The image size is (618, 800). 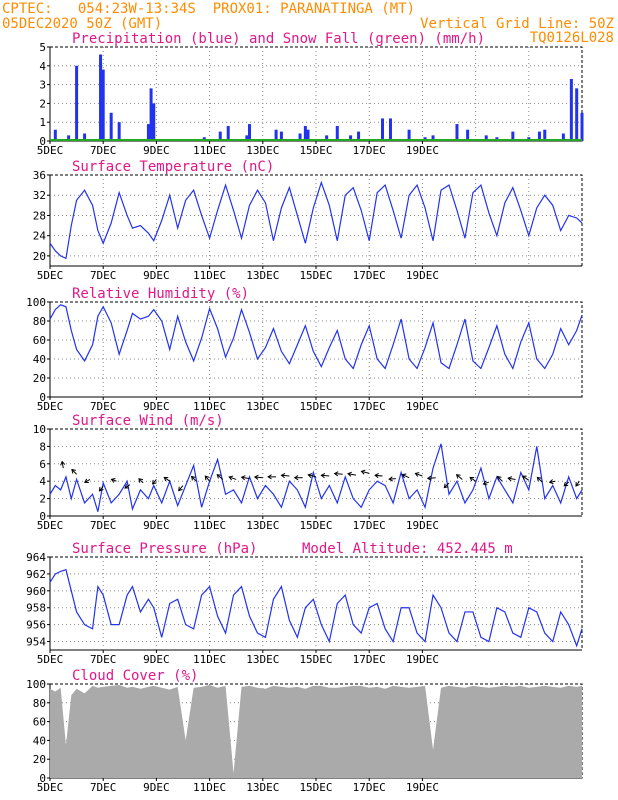 What do you see at coordinates (39, 429) in the screenshot?
I see `y-tick-label: 10` at bounding box center [39, 429].